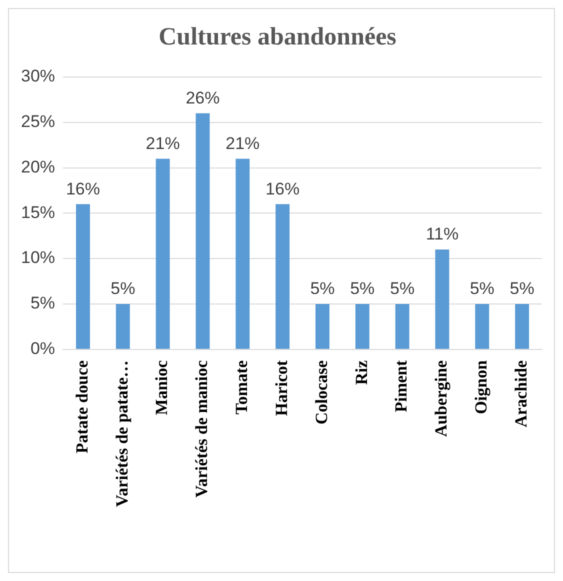 Image resolution: width=563 pixels, height=581 pixels. What do you see at coordinates (38, 122) in the screenshot?
I see `y-tick-label: 25%` at bounding box center [38, 122].